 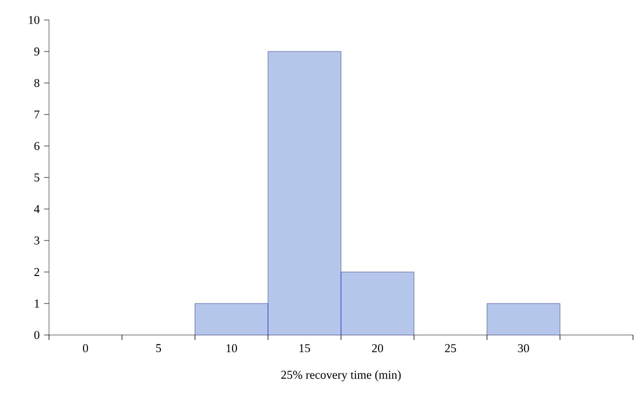 I want to click on y-tick-label: 2, so click(x=37, y=272).